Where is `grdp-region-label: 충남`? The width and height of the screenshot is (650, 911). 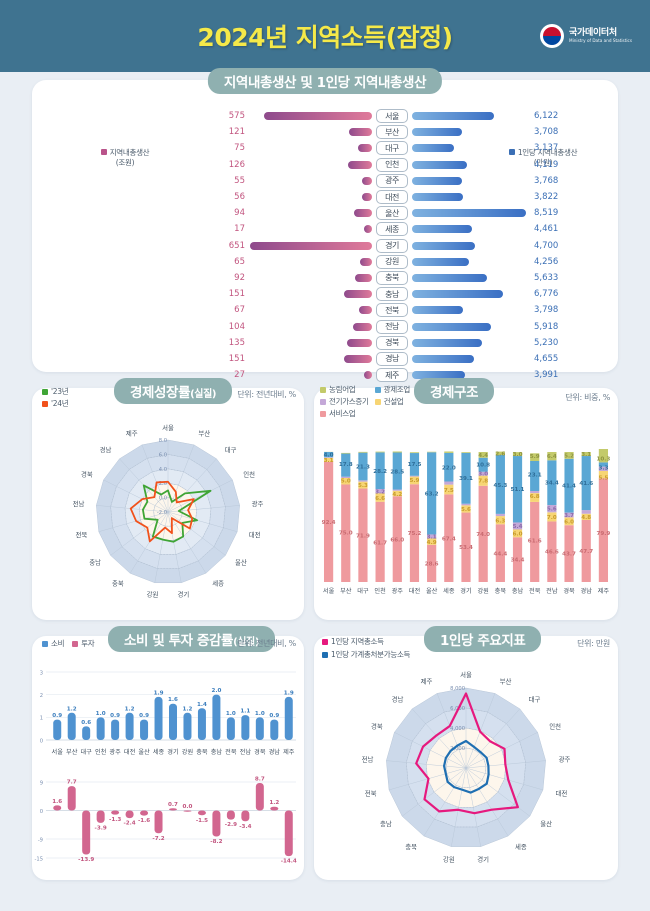
grdp-region-label: 충남 is located at coordinates (392, 294).